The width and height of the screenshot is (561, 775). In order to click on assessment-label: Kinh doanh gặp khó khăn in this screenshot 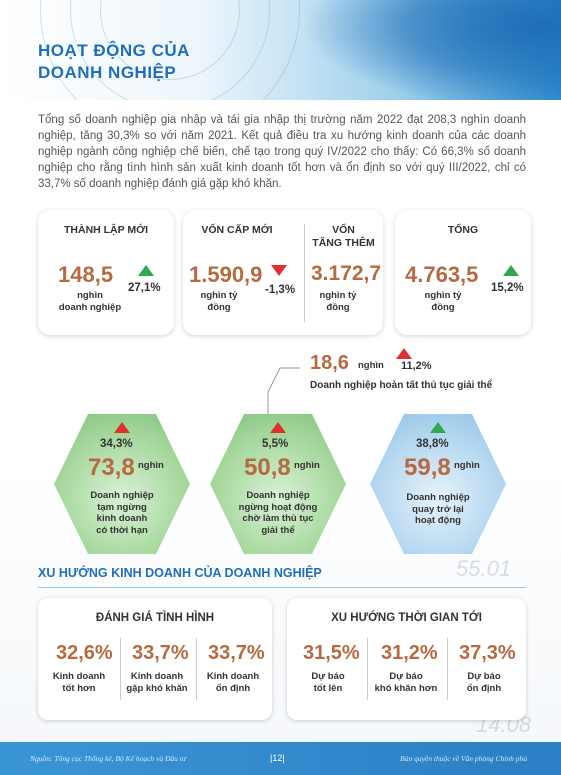, I will do `click(157, 682)`.